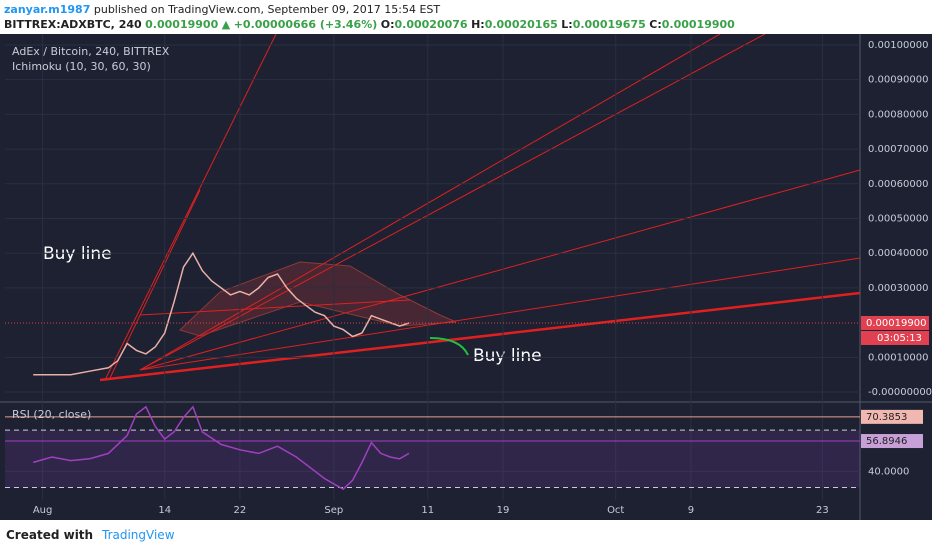 The height and width of the screenshot is (550, 932). What do you see at coordinates (81, 66) in the screenshot?
I see `indicator-label: Ichimoku (10, 30, 60, 30)` at bounding box center [81, 66].